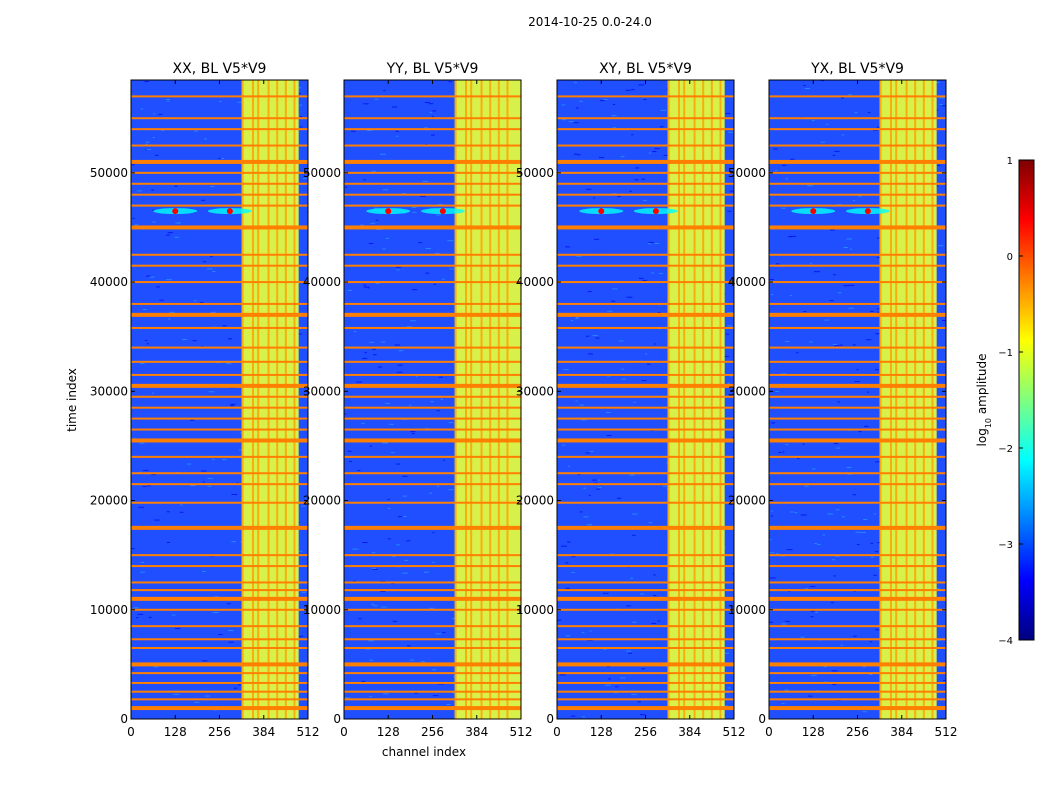 The width and height of the screenshot is (1050, 800). What do you see at coordinates (813, 732) in the screenshot?
I see `x-tick-label: 128` at bounding box center [813, 732].